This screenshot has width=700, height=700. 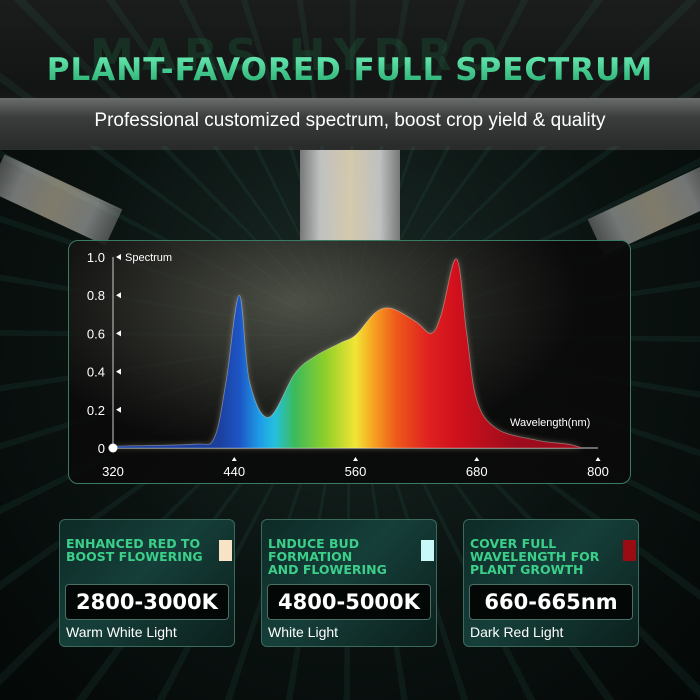 I want to click on origin-dot, so click(x=113, y=448).